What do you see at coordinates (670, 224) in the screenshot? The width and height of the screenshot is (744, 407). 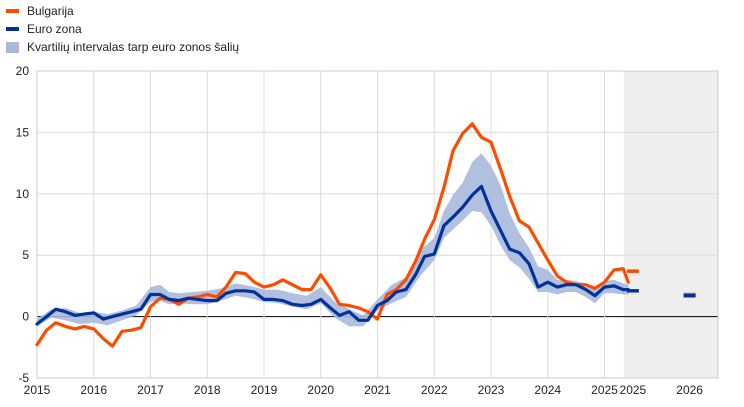 I see `projection-area` at bounding box center [670, 224].